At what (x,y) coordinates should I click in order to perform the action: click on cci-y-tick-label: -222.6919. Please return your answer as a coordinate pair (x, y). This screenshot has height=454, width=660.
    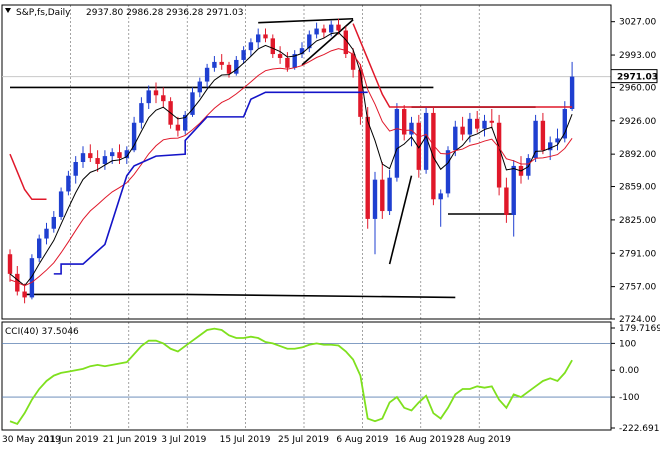
    Looking at the image, I should click on (639, 429).